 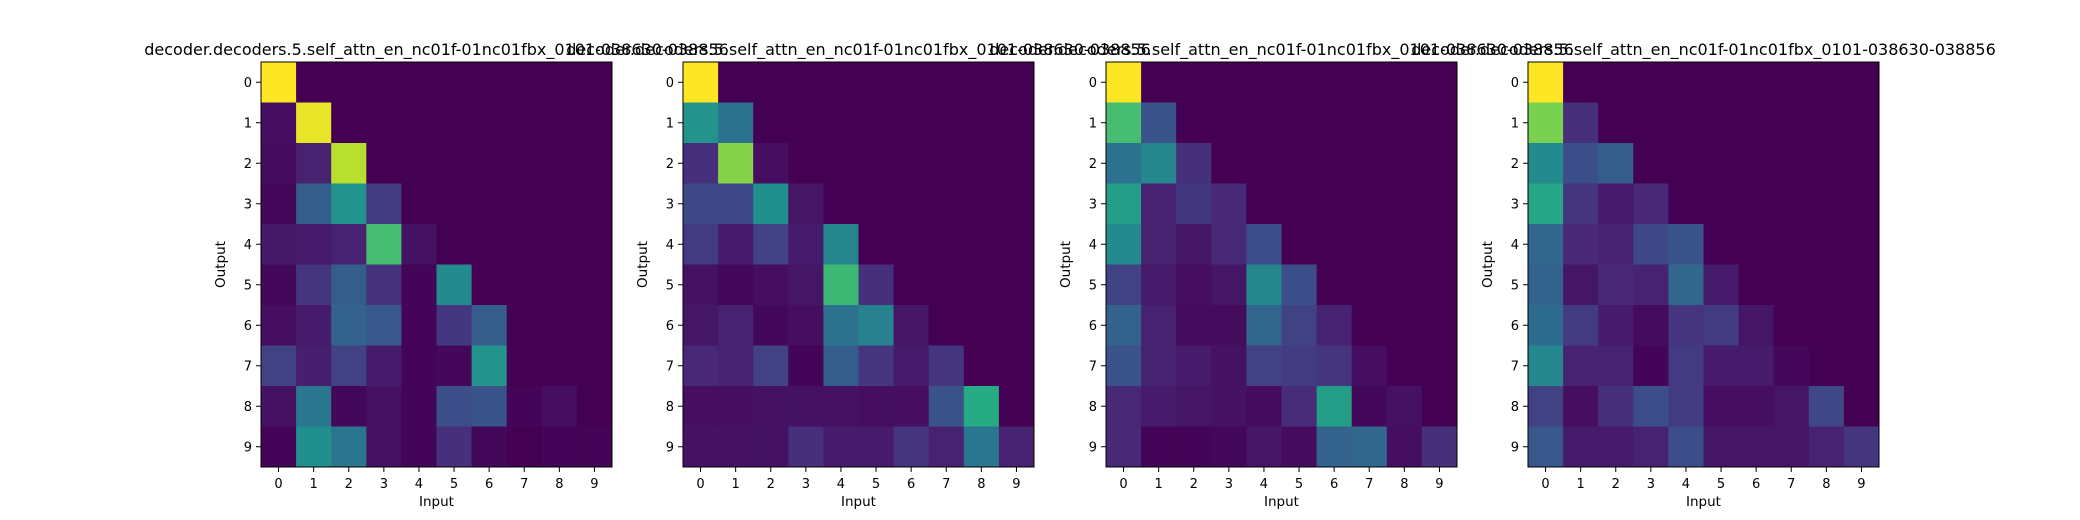 I want to click on heatmap-cell-1-r5-c7, so click(x=524, y=285).